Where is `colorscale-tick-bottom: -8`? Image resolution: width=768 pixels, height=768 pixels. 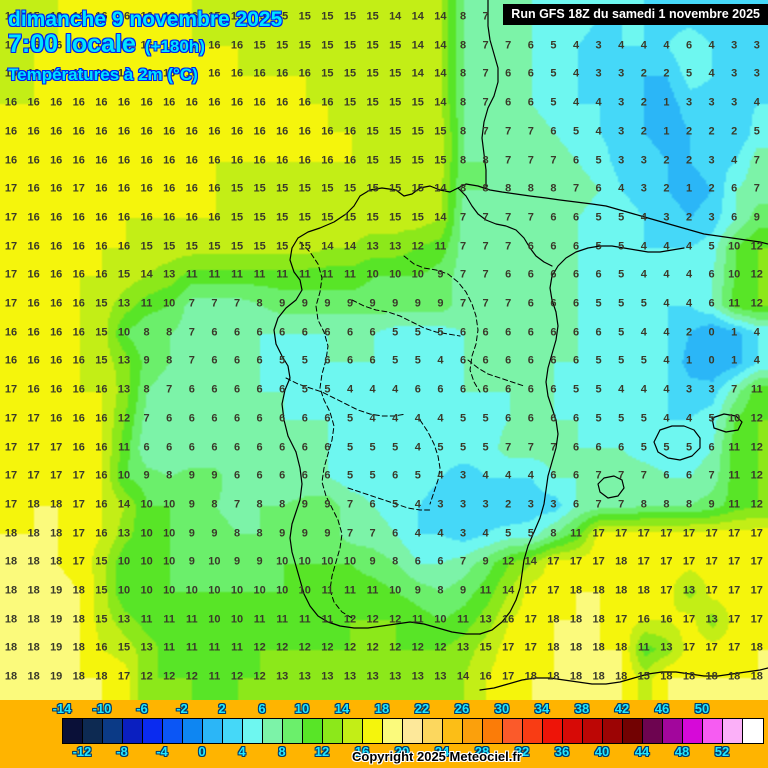
colorscale-tick-bottom: -8 is located at coordinates (122, 751).